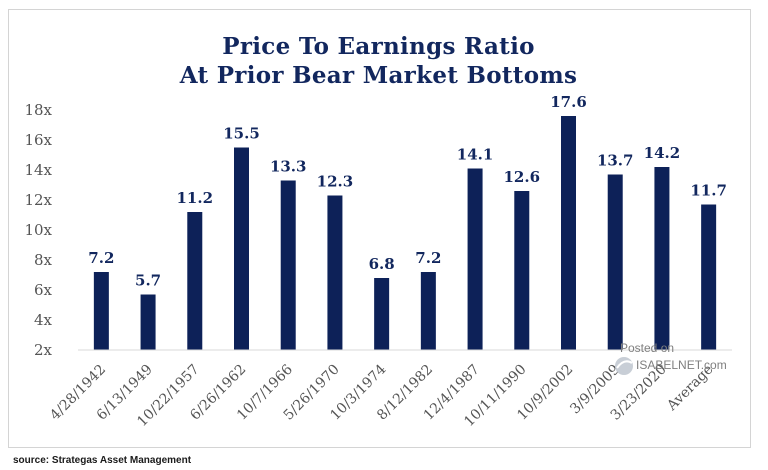 This screenshot has height=470, width=768. Describe the element at coordinates (568, 102) in the screenshot. I see `data-label: 17.6` at that location.